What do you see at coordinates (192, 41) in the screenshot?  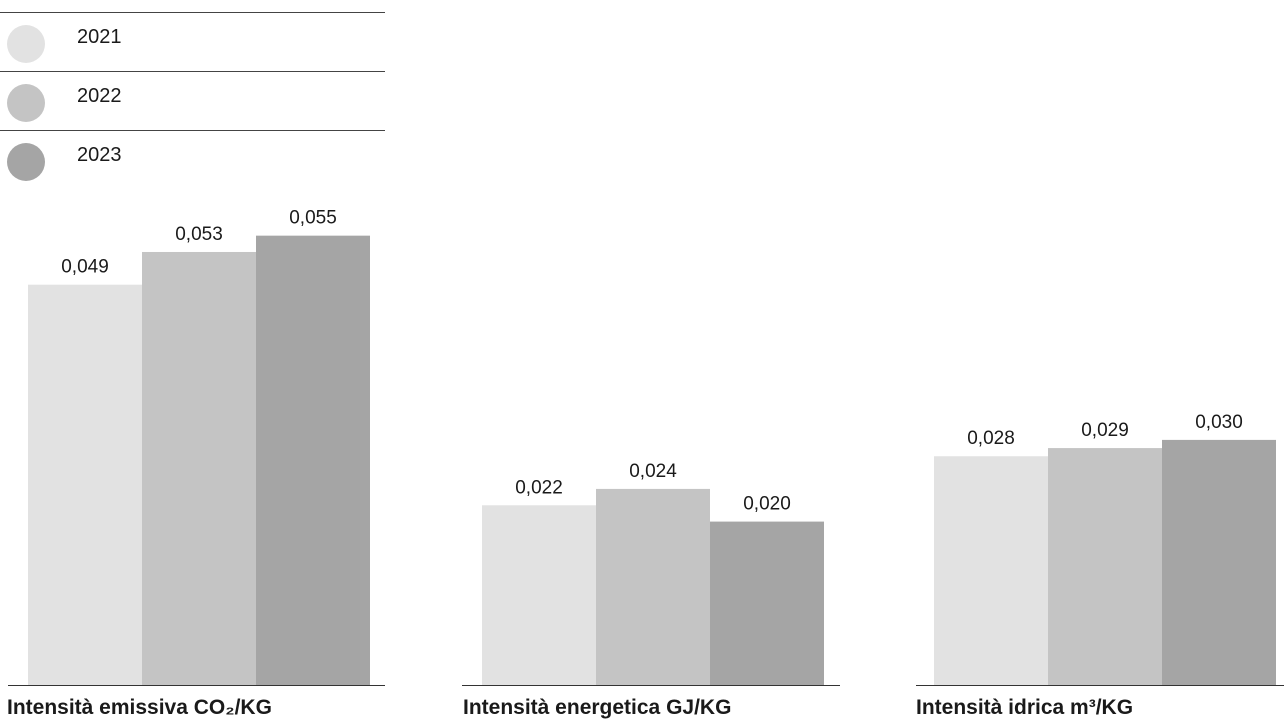 I see `legend-item-2021: 2021` at bounding box center [192, 41].